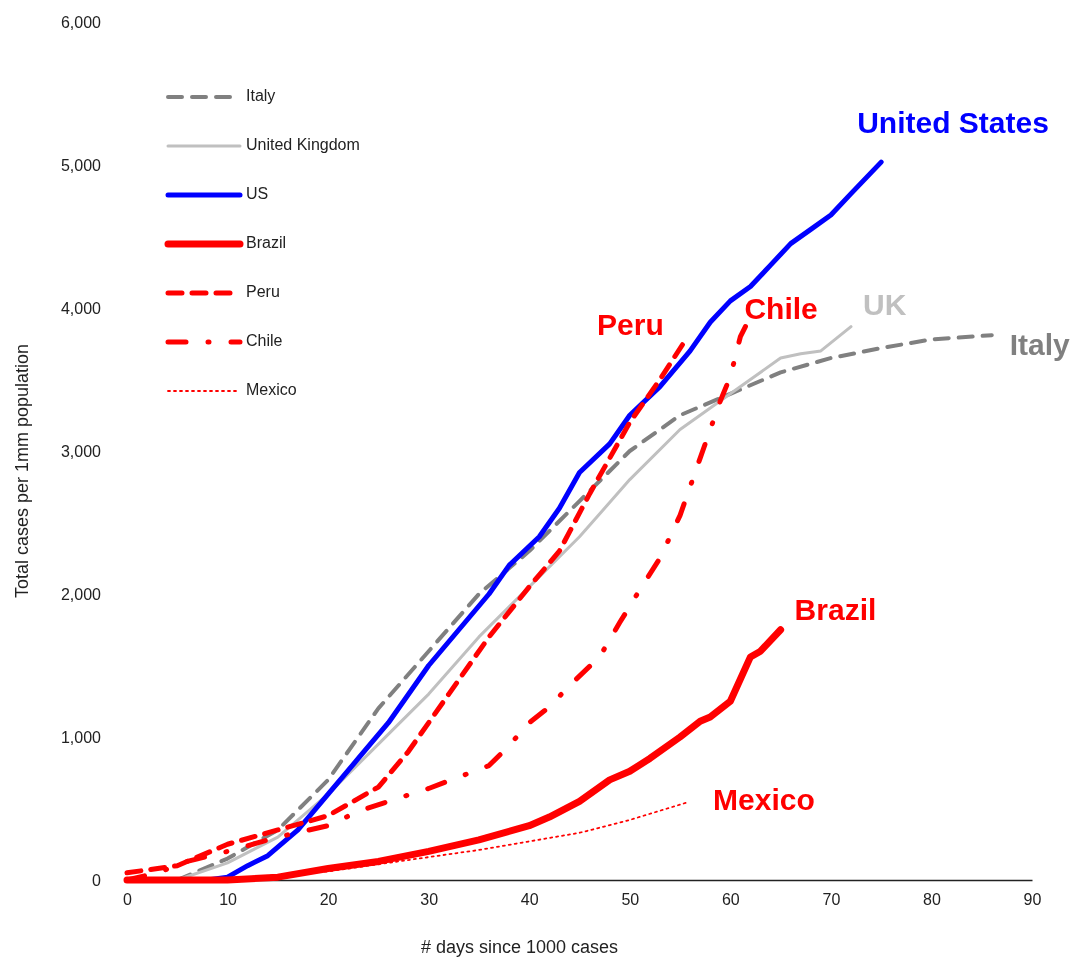 The width and height of the screenshot is (1080, 961). Describe the element at coordinates (630, 900) in the screenshot. I see `x-tick-label: 50` at that location.